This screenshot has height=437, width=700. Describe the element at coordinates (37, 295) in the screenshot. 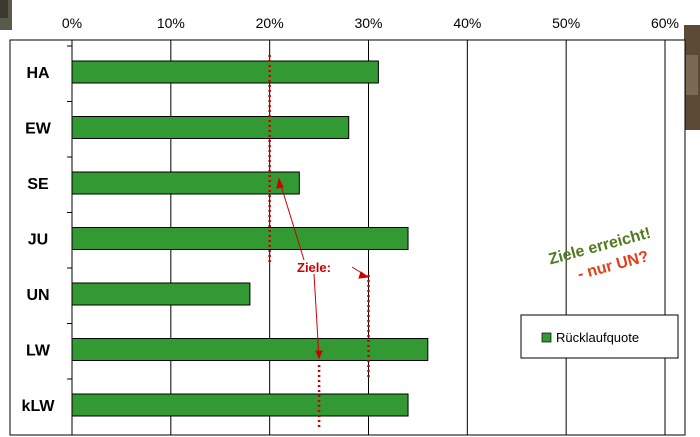

I see `category-label: UN` at that location.